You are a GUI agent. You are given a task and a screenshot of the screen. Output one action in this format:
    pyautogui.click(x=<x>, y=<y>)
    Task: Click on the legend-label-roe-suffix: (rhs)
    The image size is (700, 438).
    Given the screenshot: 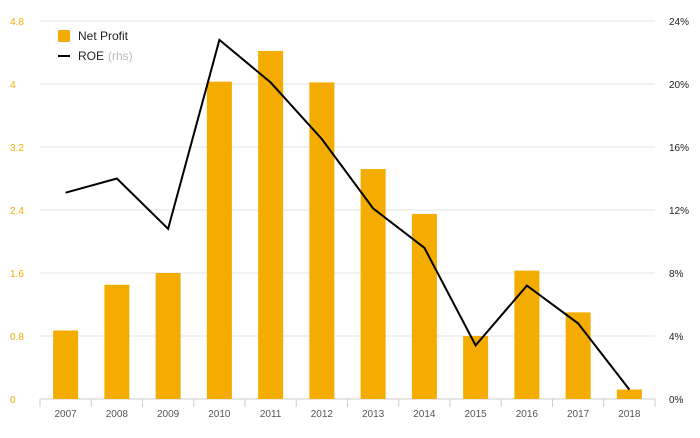 What is the action you would take?
    pyautogui.click(x=120, y=56)
    